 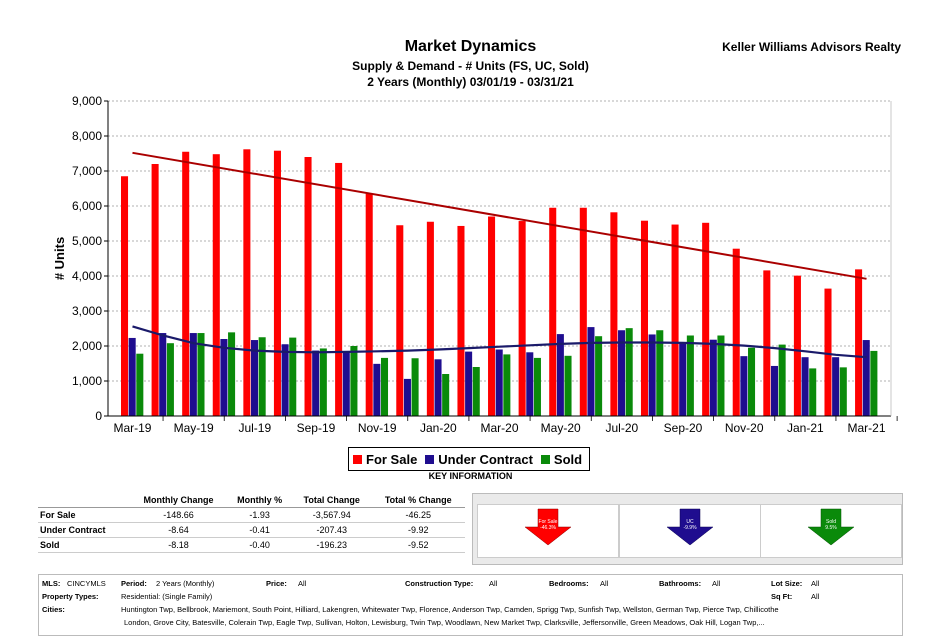 I want to click on row-label: Under Contract, so click(x=84, y=530).